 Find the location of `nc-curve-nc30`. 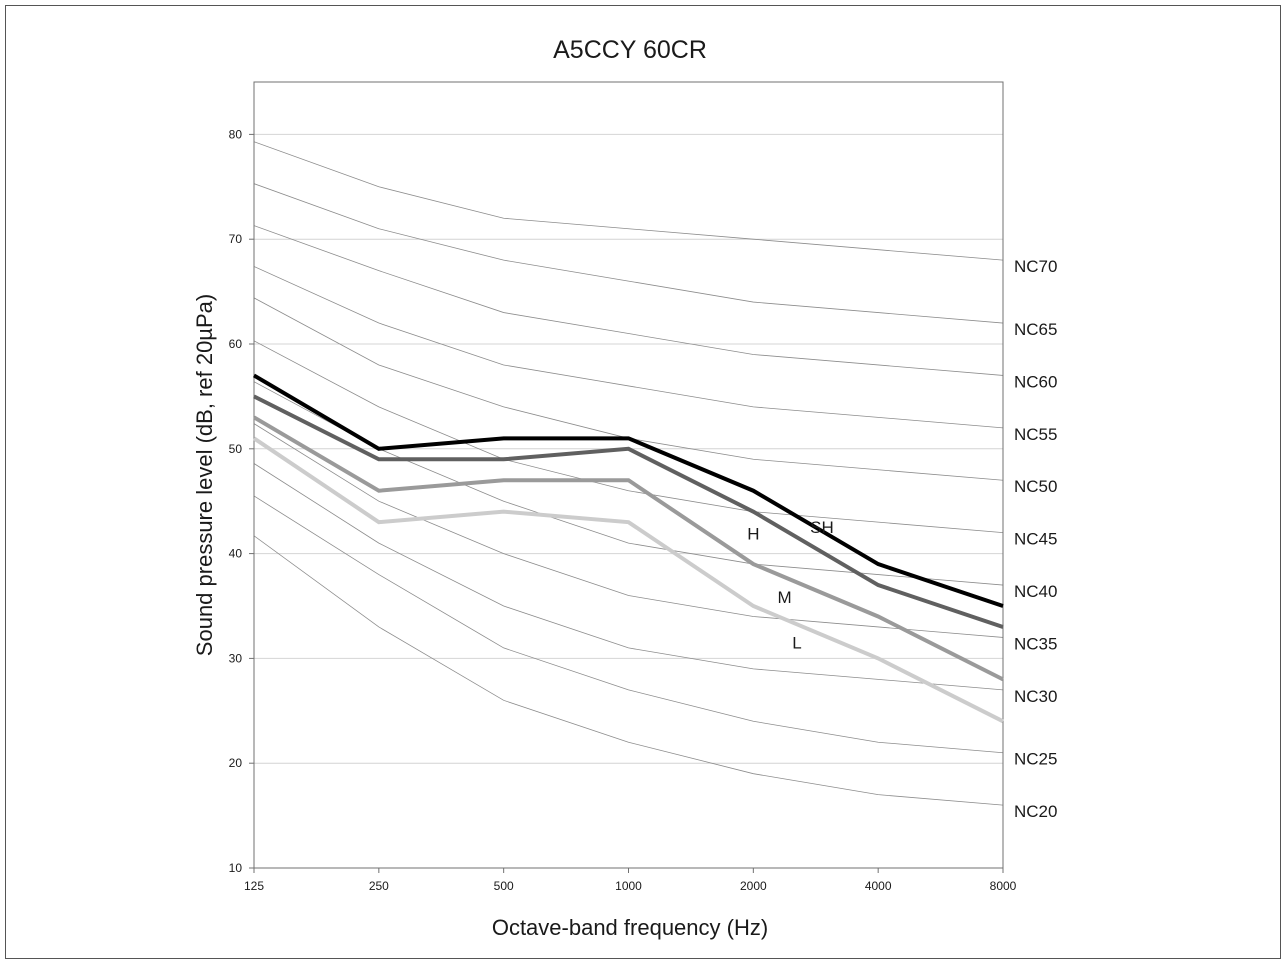

nc-curve-nc30 is located at coordinates (628, 577).